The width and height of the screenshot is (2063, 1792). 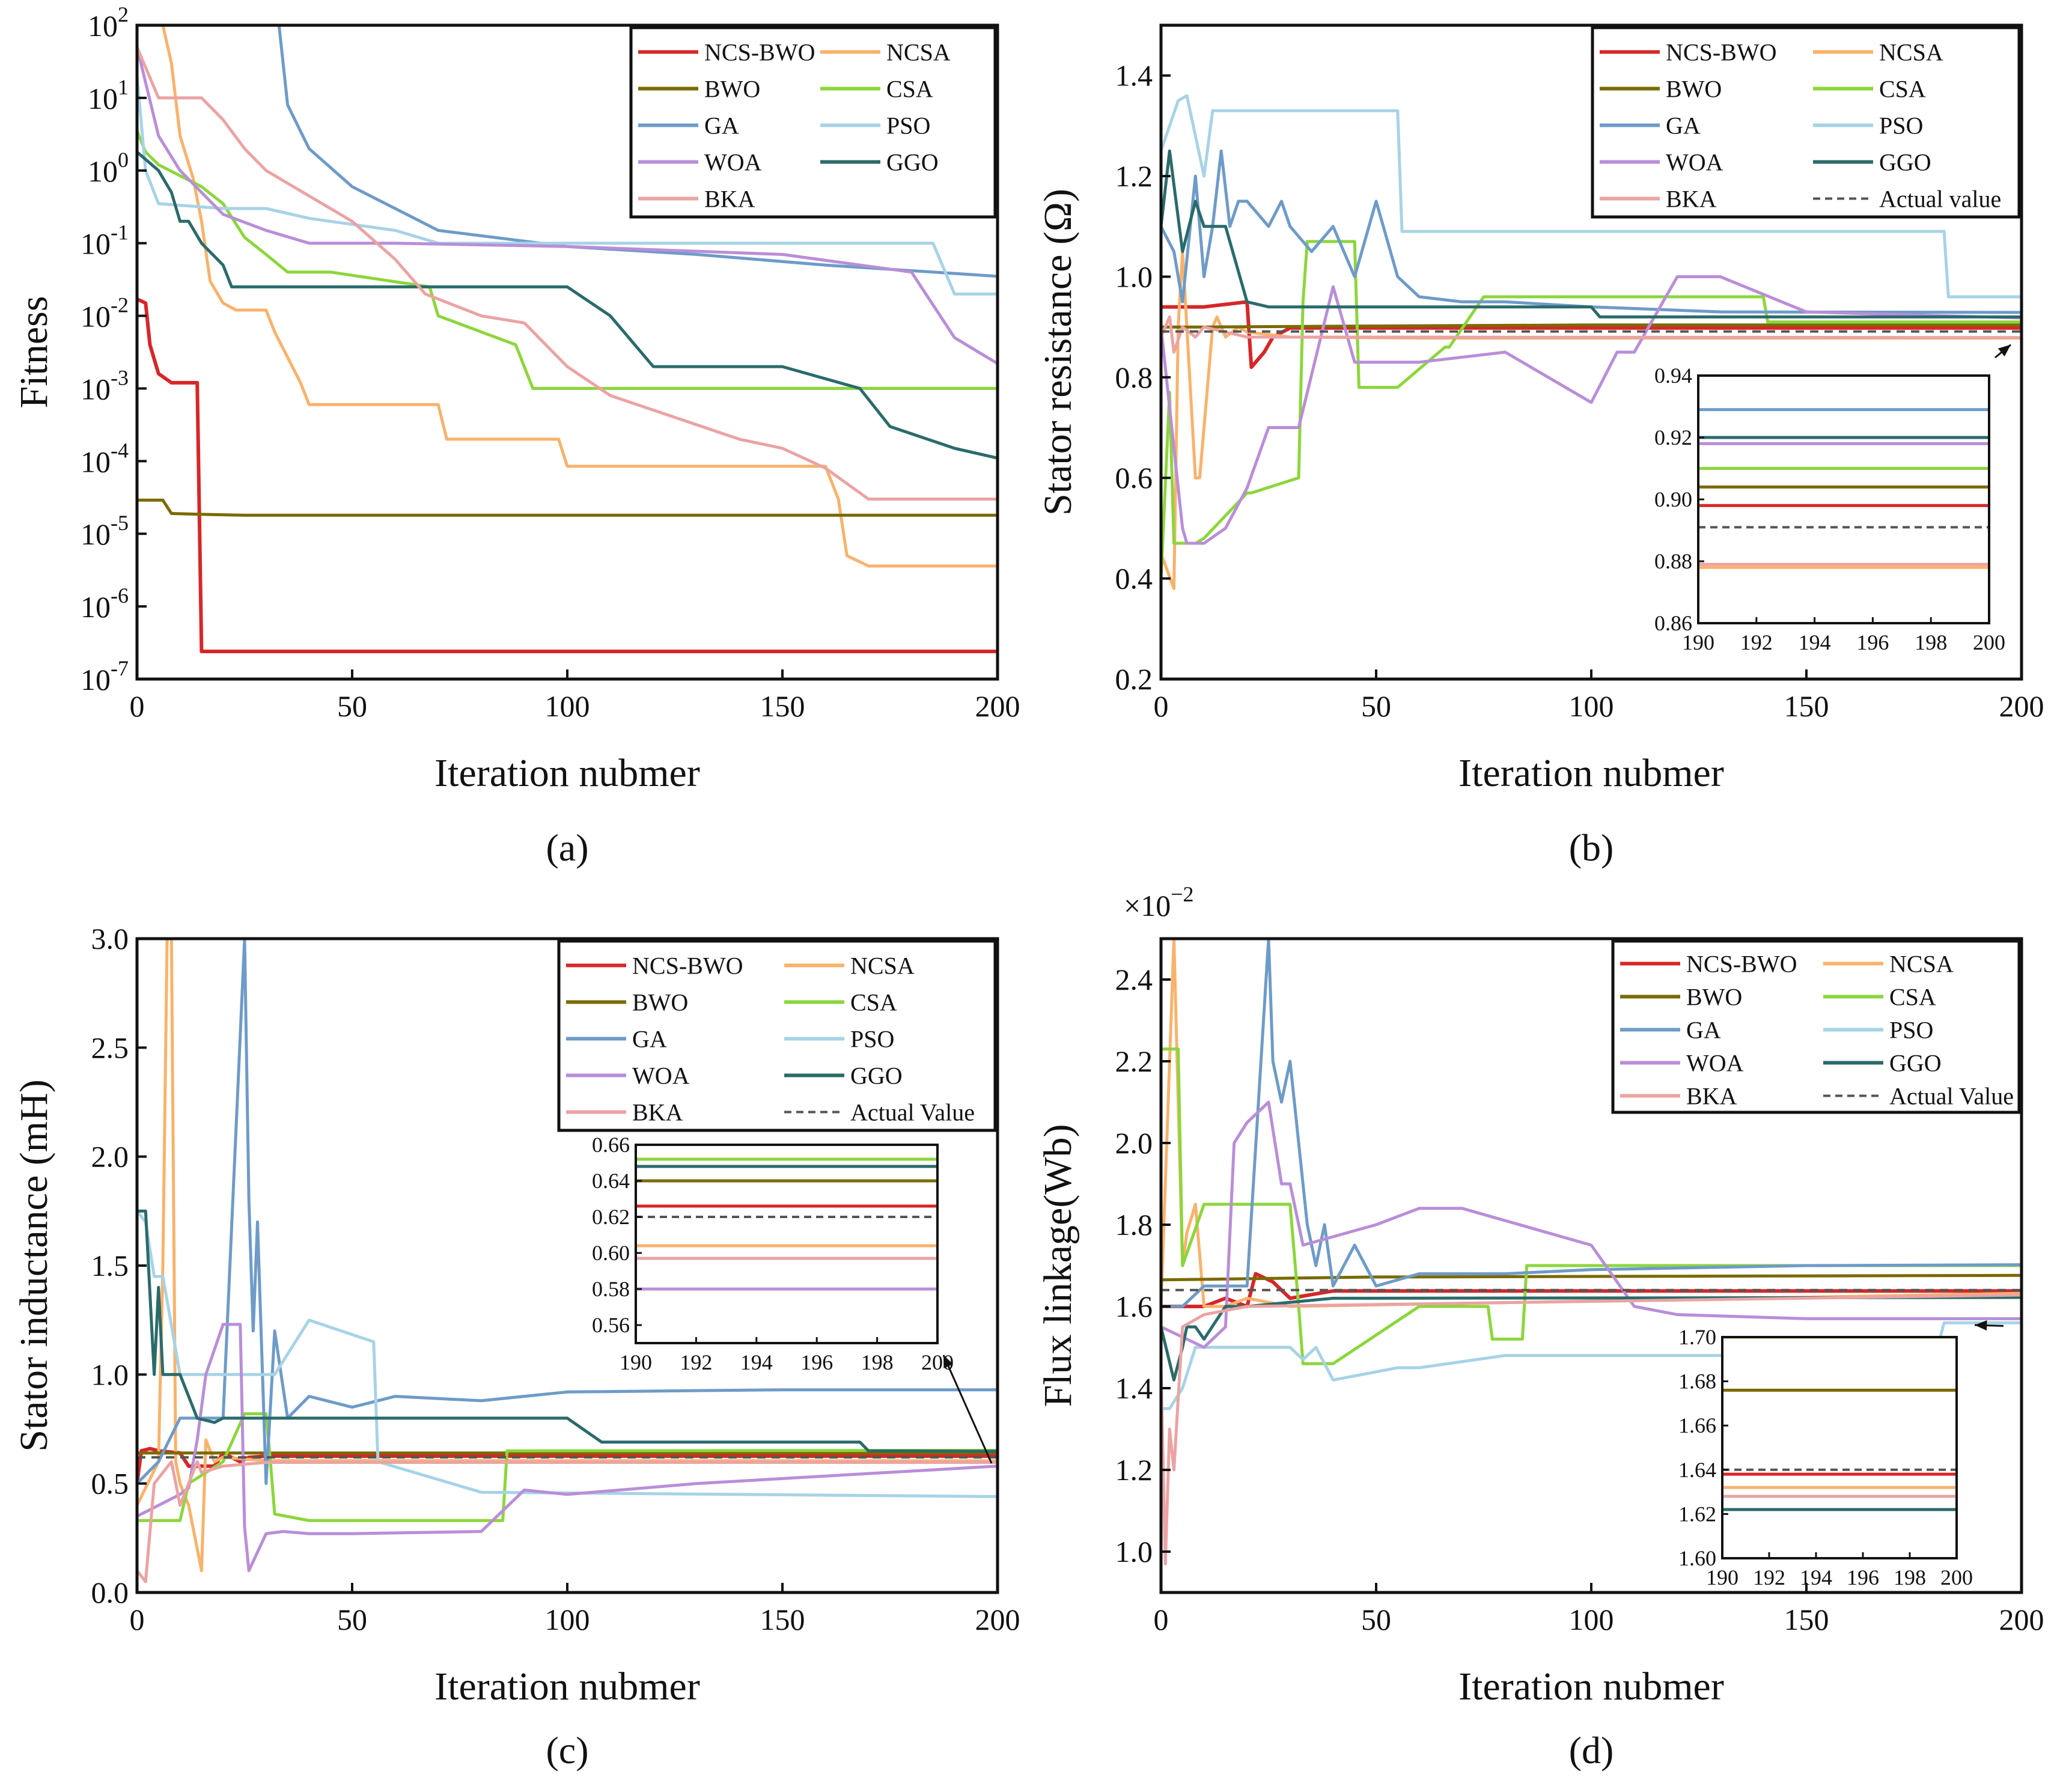 What do you see at coordinates (1134, 1306) in the screenshot?
I see `y-tick-label: 1.6` at bounding box center [1134, 1306].